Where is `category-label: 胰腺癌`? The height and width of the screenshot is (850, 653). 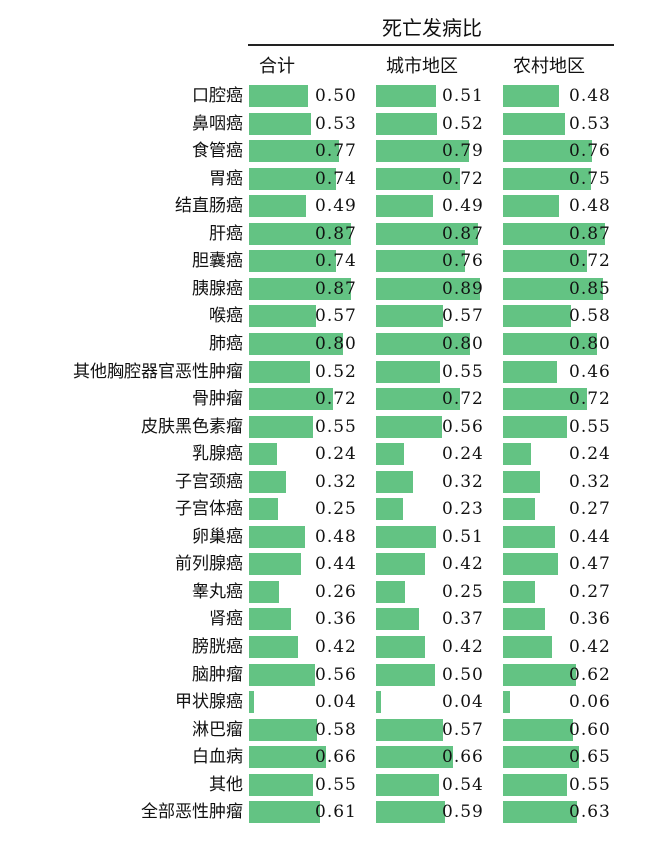 category-label: 胰腺癌 is located at coordinates (217, 288).